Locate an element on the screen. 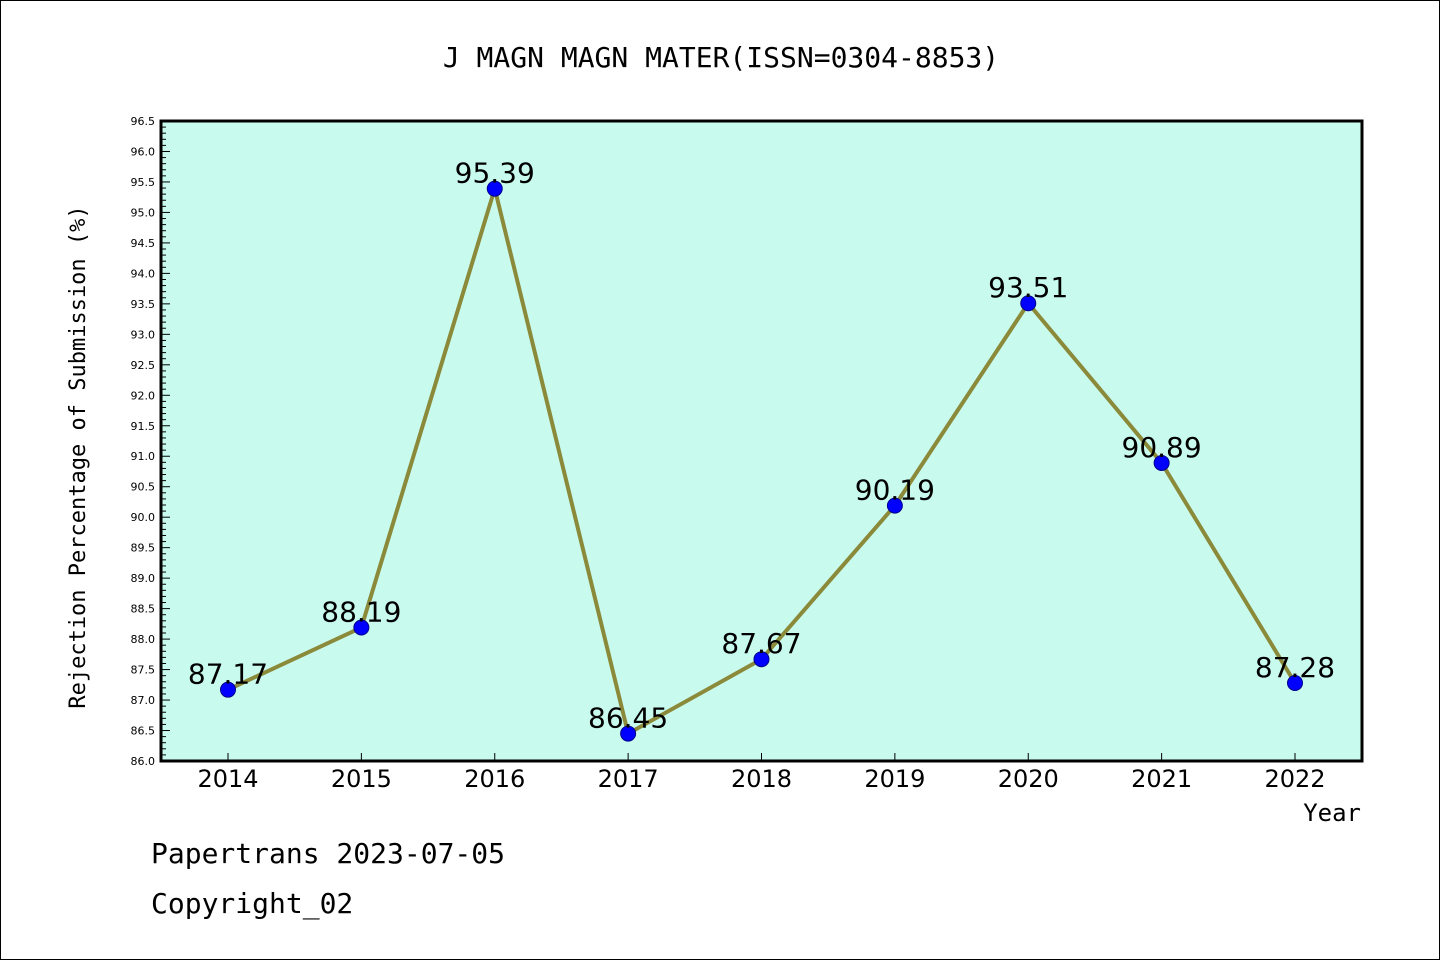  y-tick-label: 91.0 is located at coordinates (143, 456).